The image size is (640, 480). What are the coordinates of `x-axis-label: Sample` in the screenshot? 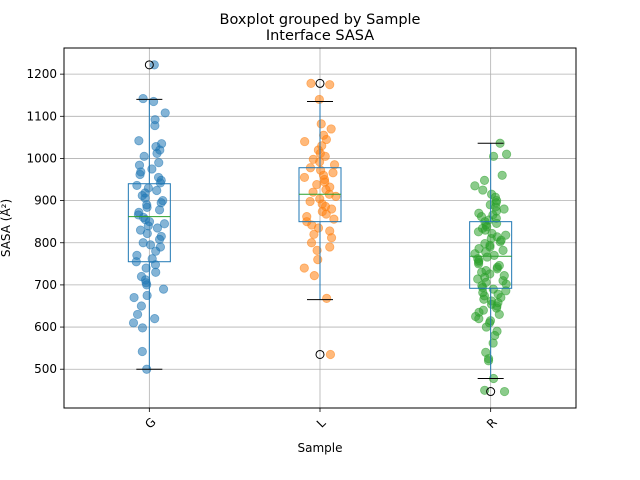 It's located at (320, 448).